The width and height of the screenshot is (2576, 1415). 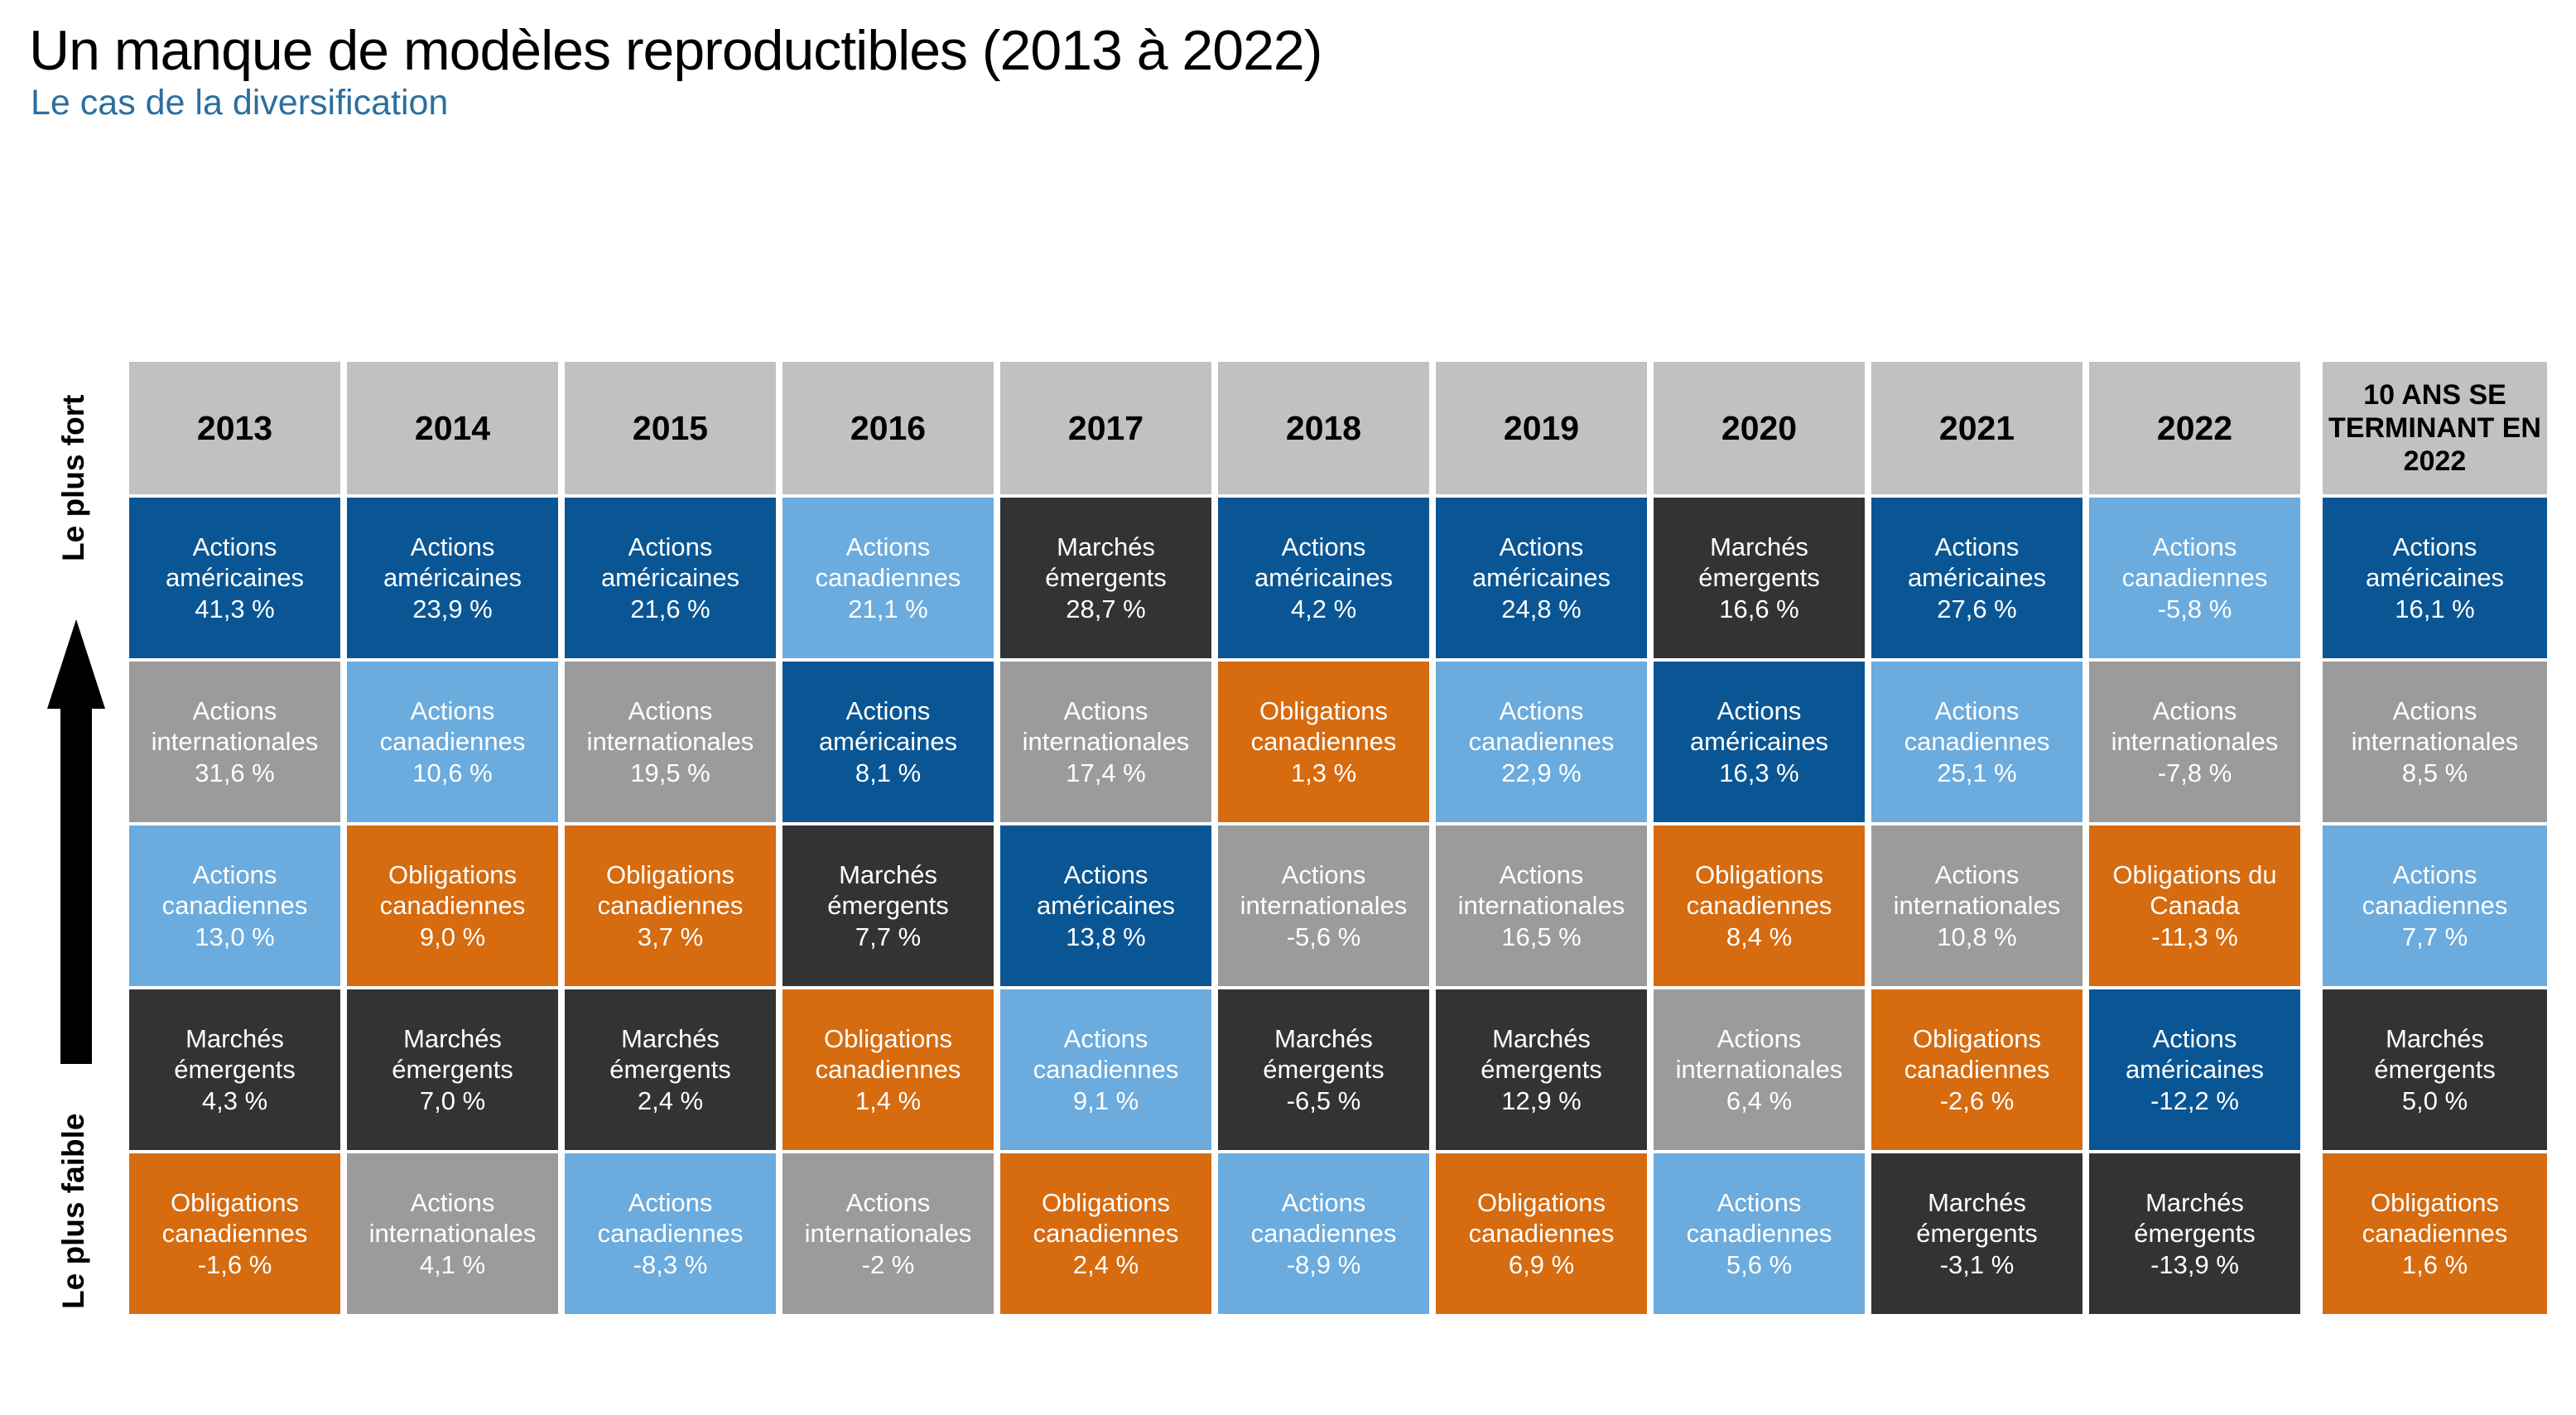 What do you see at coordinates (1541, 1069) in the screenshot?
I see `return-cell-emerging_markets: Marchés émergents 12,9 %` at bounding box center [1541, 1069].